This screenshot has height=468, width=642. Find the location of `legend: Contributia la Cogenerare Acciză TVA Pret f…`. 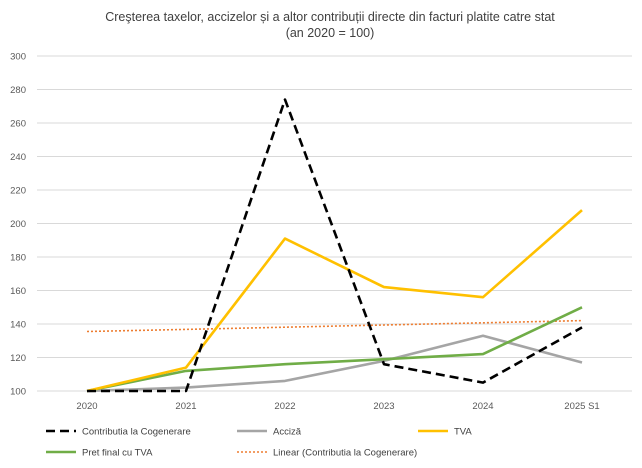

legend: Contributia la Cogenerare Acciză TVA Pret f… is located at coordinates (259, 443).